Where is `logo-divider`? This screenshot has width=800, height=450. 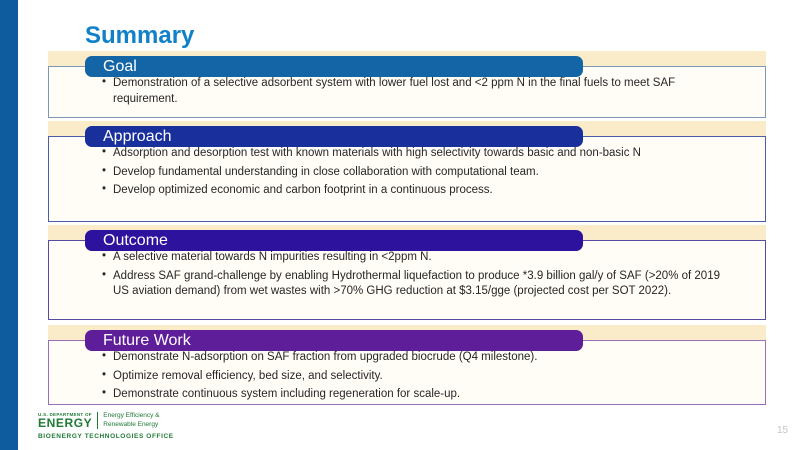
logo-divider is located at coordinates (98, 420).